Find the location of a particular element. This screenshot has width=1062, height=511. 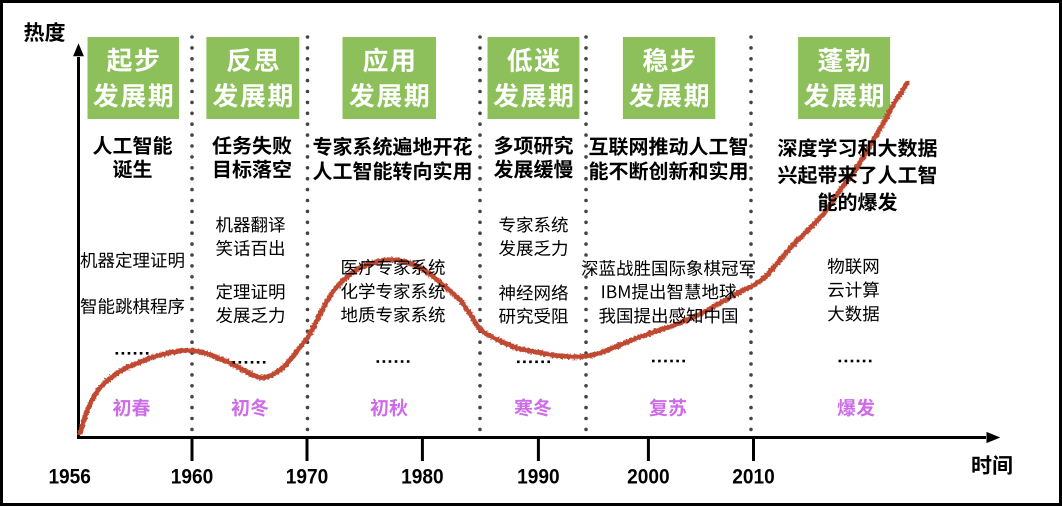

svg-text: 1980 is located at coordinates (422, 477).